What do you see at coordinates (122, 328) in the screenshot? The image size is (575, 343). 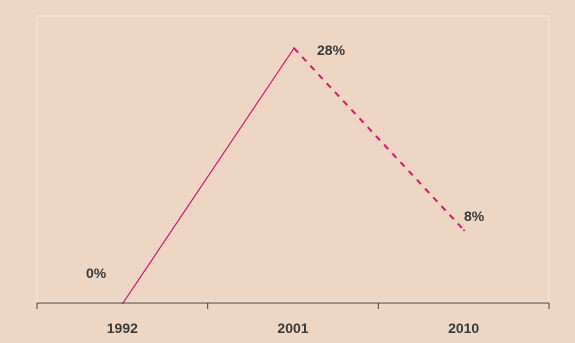 I see `x-tick-label: 1992` at bounding box center [122, 328].